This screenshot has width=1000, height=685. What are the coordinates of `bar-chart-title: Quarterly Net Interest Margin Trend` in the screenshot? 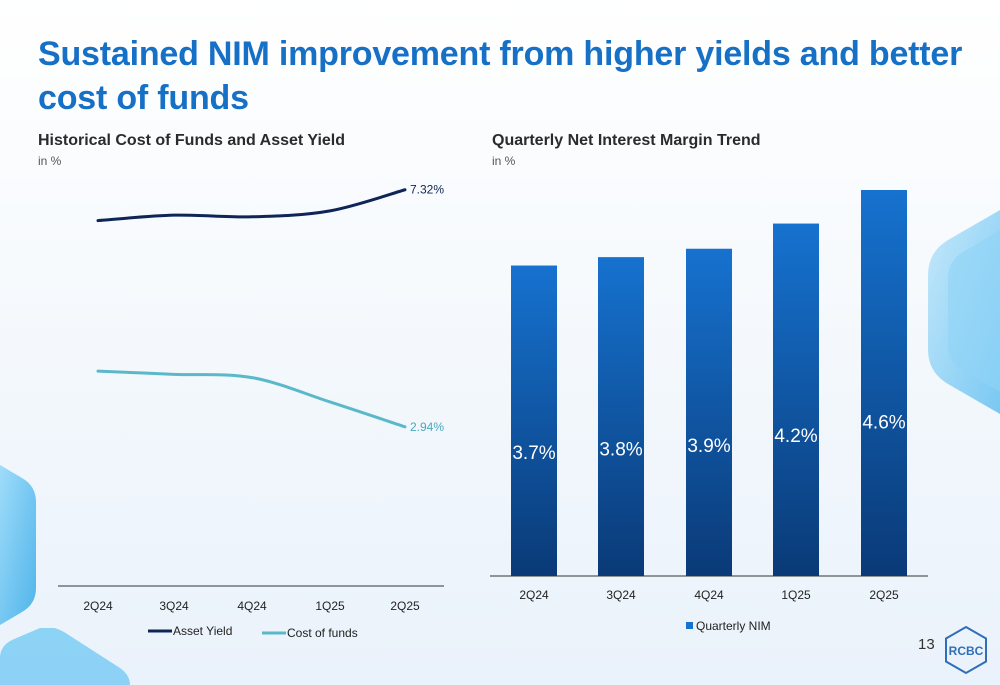 It's located at (626, 140).